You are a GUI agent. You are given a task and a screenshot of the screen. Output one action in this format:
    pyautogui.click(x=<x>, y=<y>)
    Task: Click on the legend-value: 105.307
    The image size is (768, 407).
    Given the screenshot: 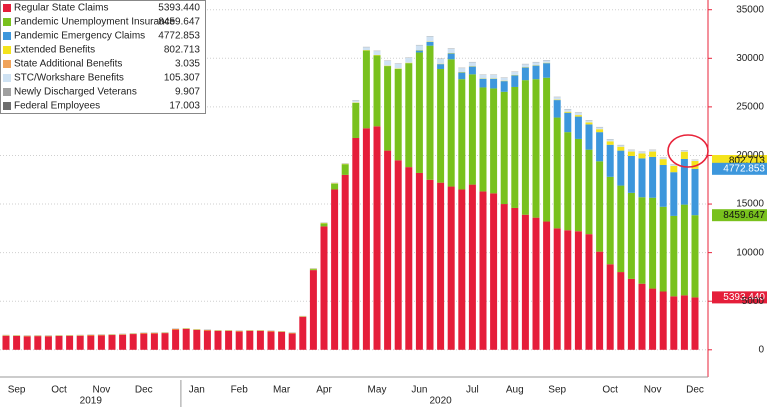 What is the action you would take?
    pyautogui.click(x=182, y=78)
    